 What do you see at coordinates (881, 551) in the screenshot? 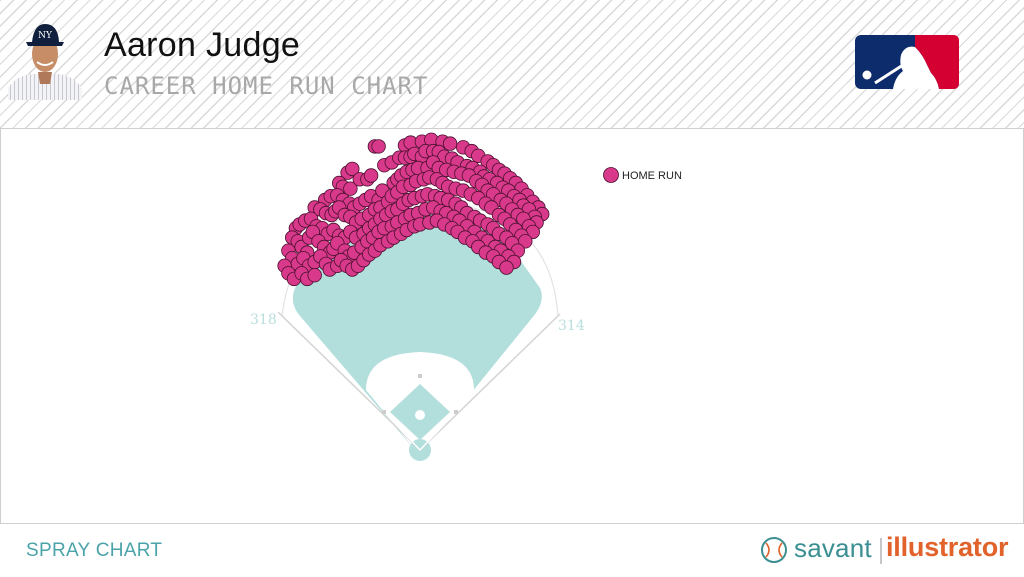
I see `brand-divider` at bounding box center [881, 551].